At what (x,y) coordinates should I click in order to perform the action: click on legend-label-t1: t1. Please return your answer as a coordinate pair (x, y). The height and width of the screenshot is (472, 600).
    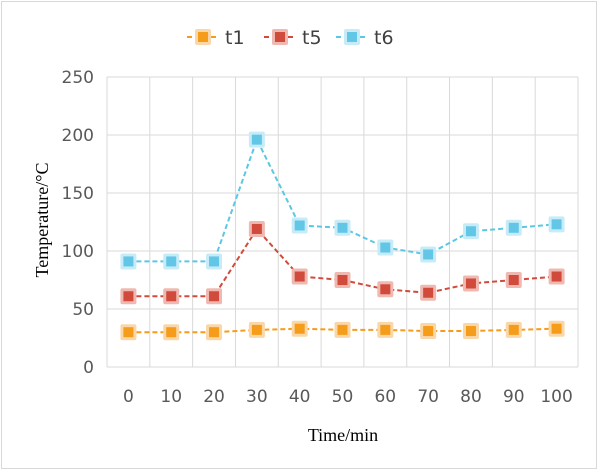
    Looking at the image, I should click on (235, 38).